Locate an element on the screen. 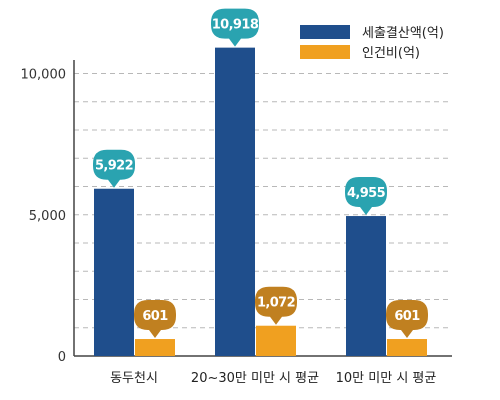 This screenshot has width=500, height=400. data-label: 4,955 is located at coordinates (366, 193).